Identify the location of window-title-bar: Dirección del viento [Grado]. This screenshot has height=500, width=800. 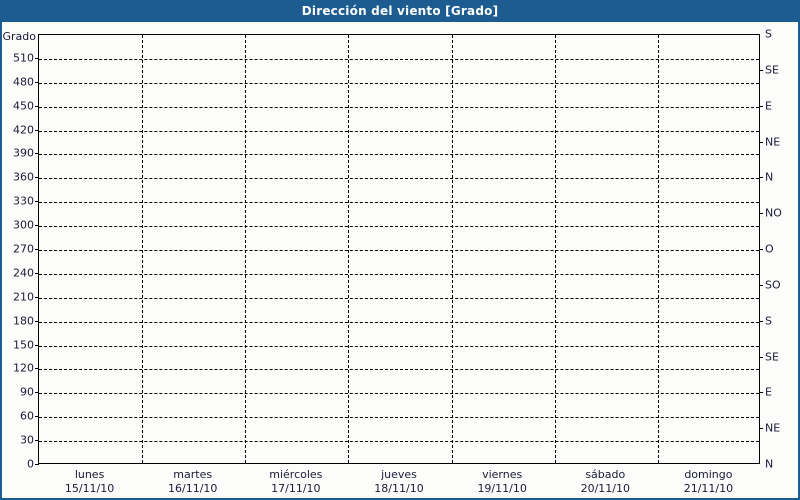
(400, 11).